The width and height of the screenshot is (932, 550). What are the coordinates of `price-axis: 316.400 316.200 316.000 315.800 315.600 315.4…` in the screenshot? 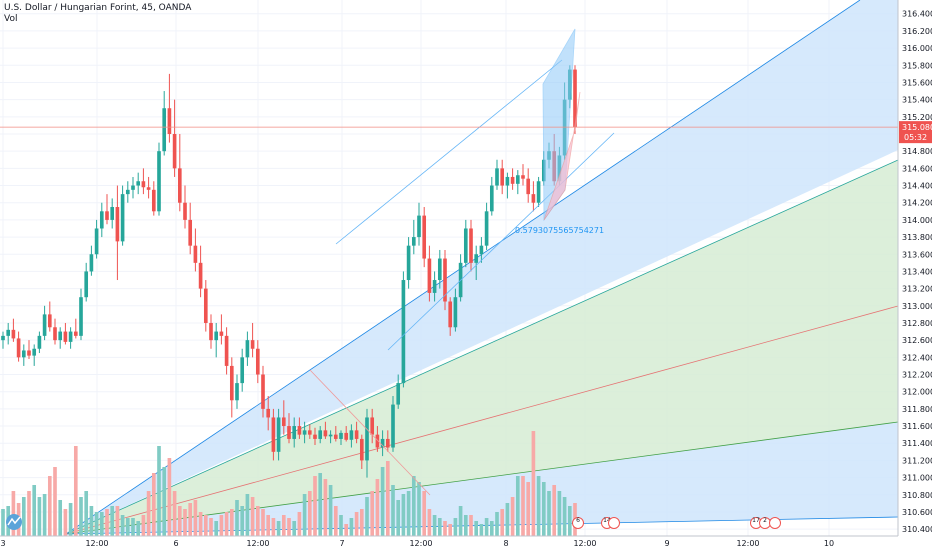 It's located at (914, 268).